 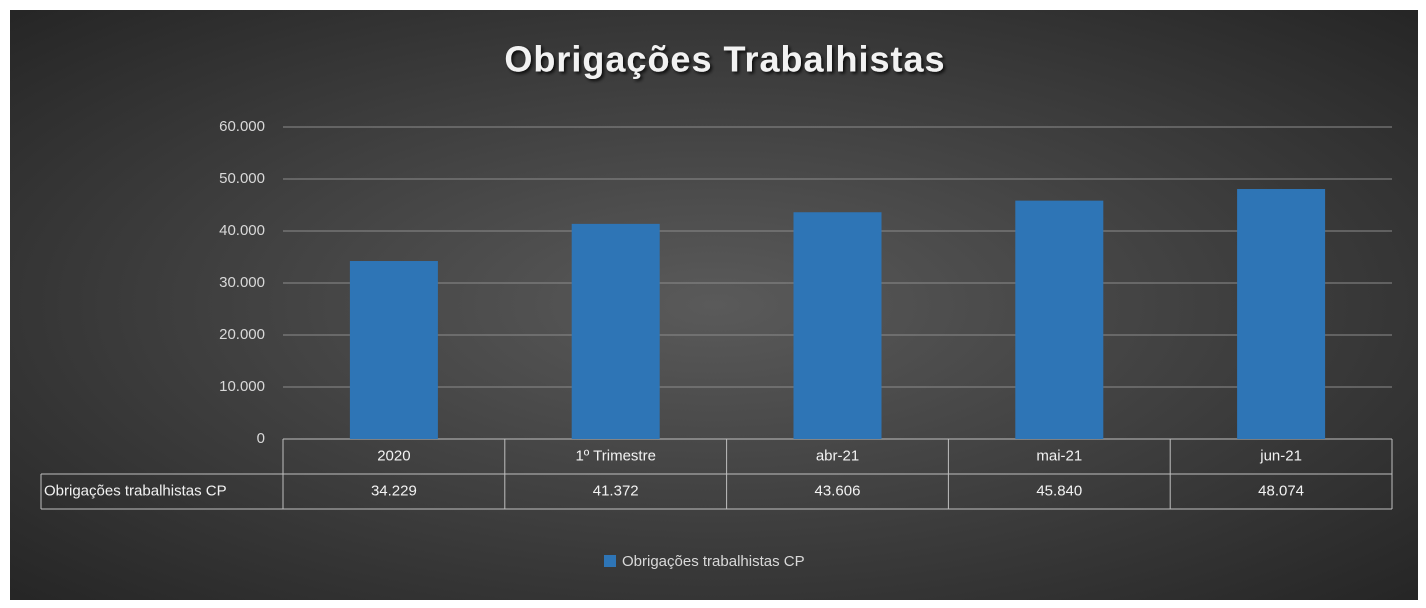 I want to click on x-tick-label: abr-21, so click(x=837, y=455).